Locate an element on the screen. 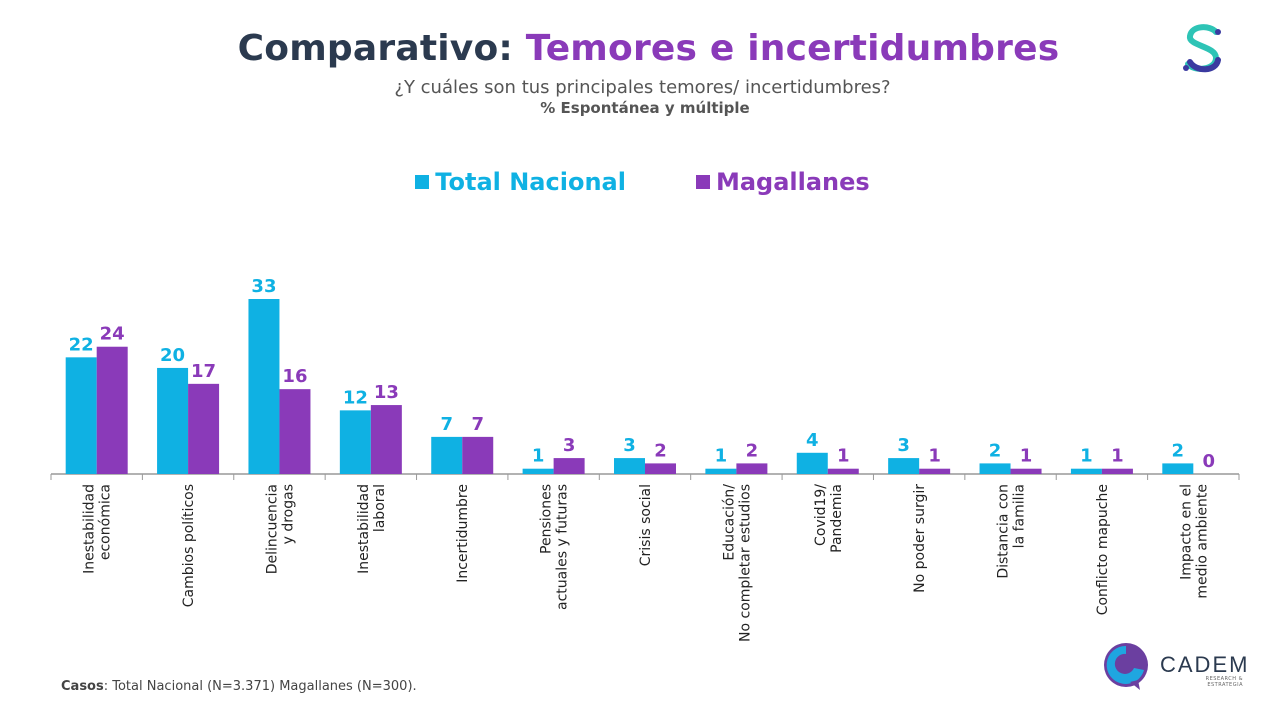  category-label: Cambios políticos is located at coordinates (189, 545).